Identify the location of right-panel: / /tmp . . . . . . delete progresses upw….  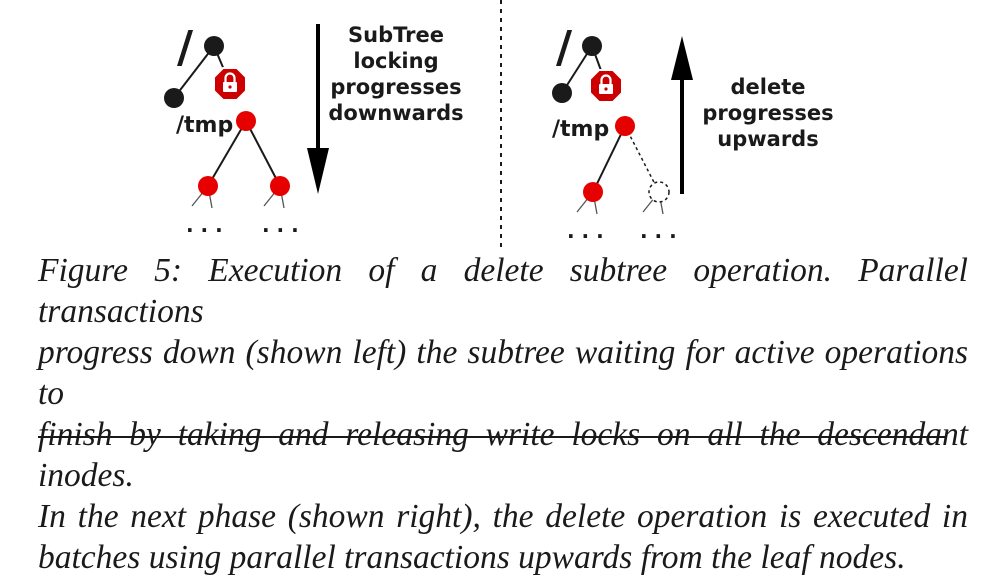
(693, 132).